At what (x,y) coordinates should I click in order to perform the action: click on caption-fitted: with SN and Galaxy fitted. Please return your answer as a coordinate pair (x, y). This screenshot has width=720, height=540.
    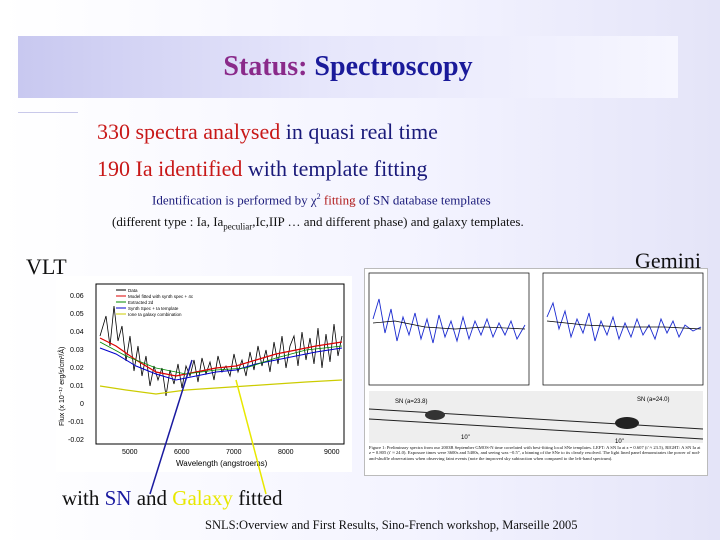
    Looking at the image, I should click on (172, 498).